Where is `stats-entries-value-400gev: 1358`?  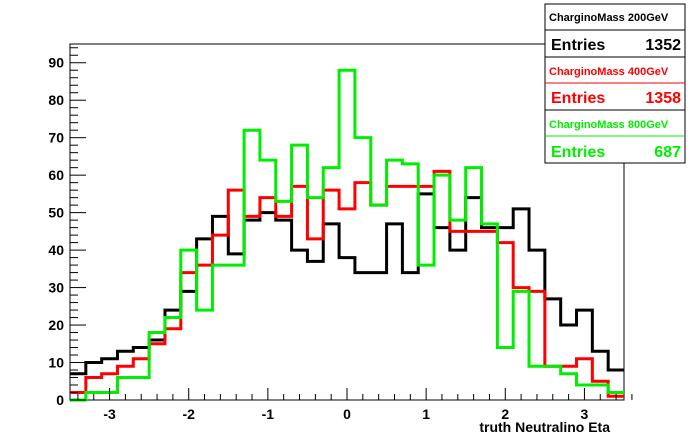 stats-entries-value-400gev: 1358 is located at coordinates (663, 98).